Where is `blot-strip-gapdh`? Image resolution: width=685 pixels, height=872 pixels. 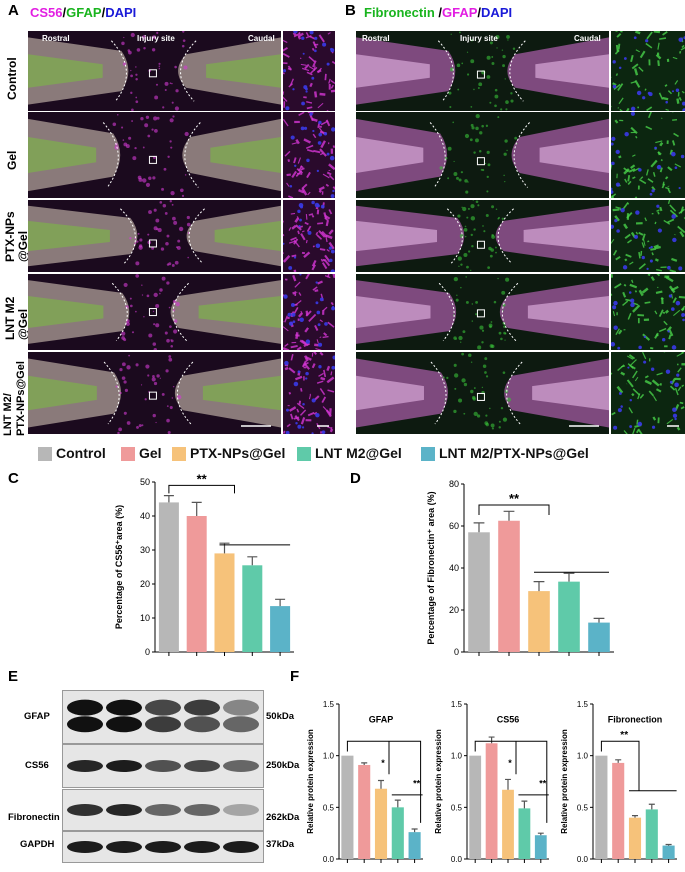 blot-strip-gapdh is located at coordinates (163, 847).